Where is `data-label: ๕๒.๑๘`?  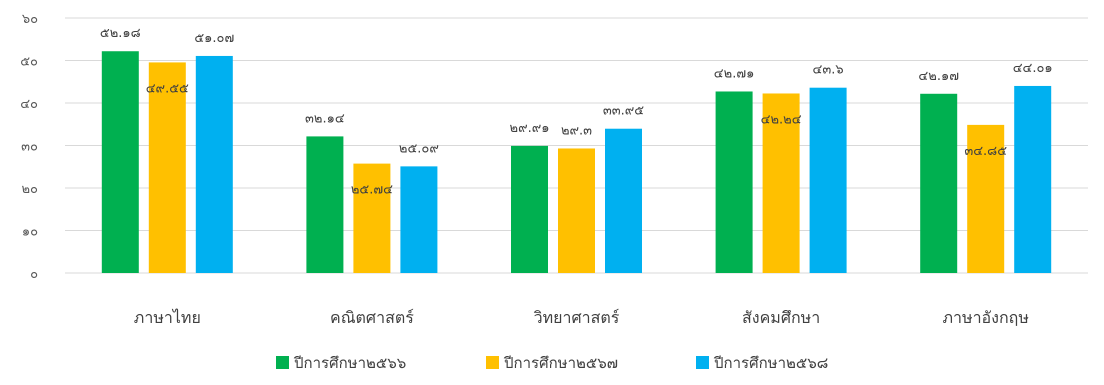
data-label: ๕๒.๑๘ is located at coordinates (120, 33).